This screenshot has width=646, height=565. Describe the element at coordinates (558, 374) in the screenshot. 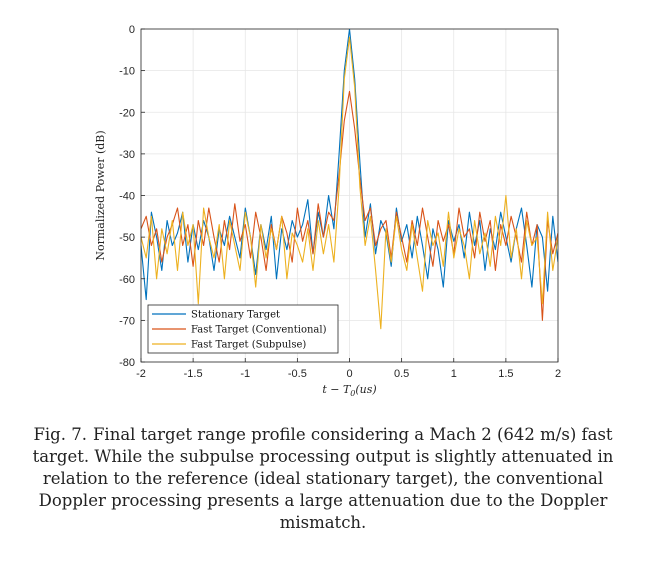

I see `x-tick-label: 2` at that location.